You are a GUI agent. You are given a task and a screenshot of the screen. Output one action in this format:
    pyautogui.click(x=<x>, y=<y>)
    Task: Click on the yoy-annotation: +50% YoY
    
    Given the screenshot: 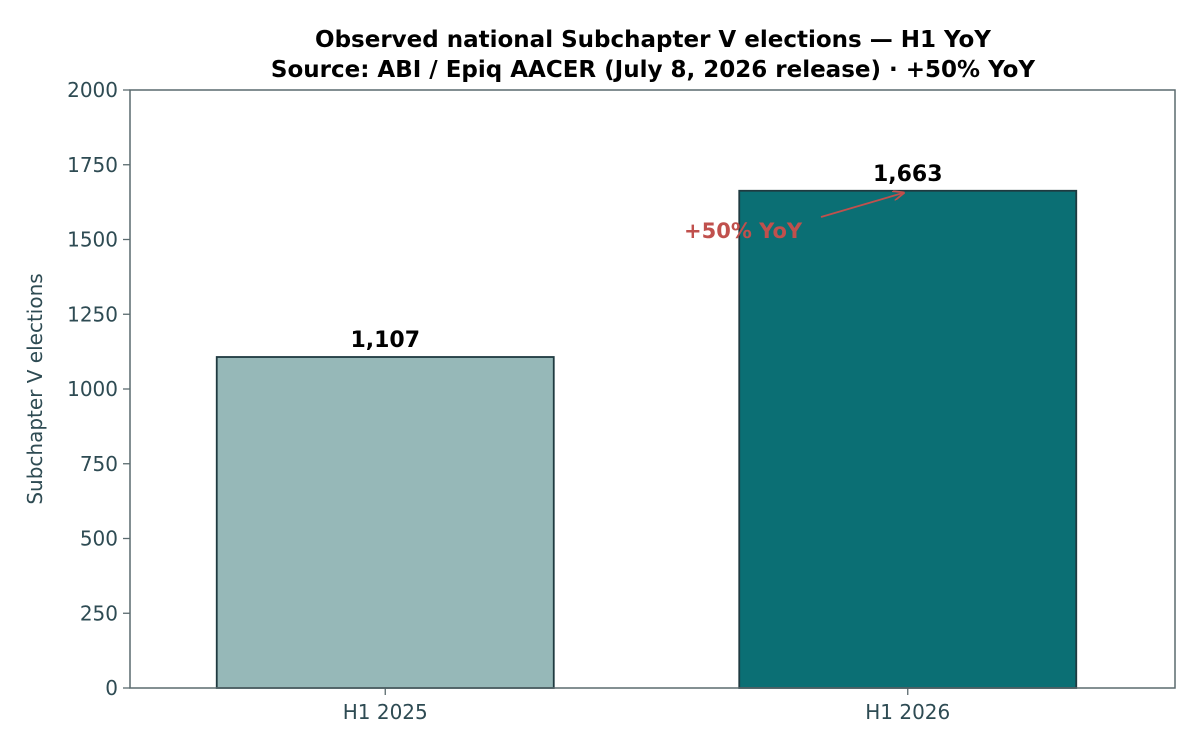 What is the action you would take?
    pyautogui.click(x=794, y=218)
    